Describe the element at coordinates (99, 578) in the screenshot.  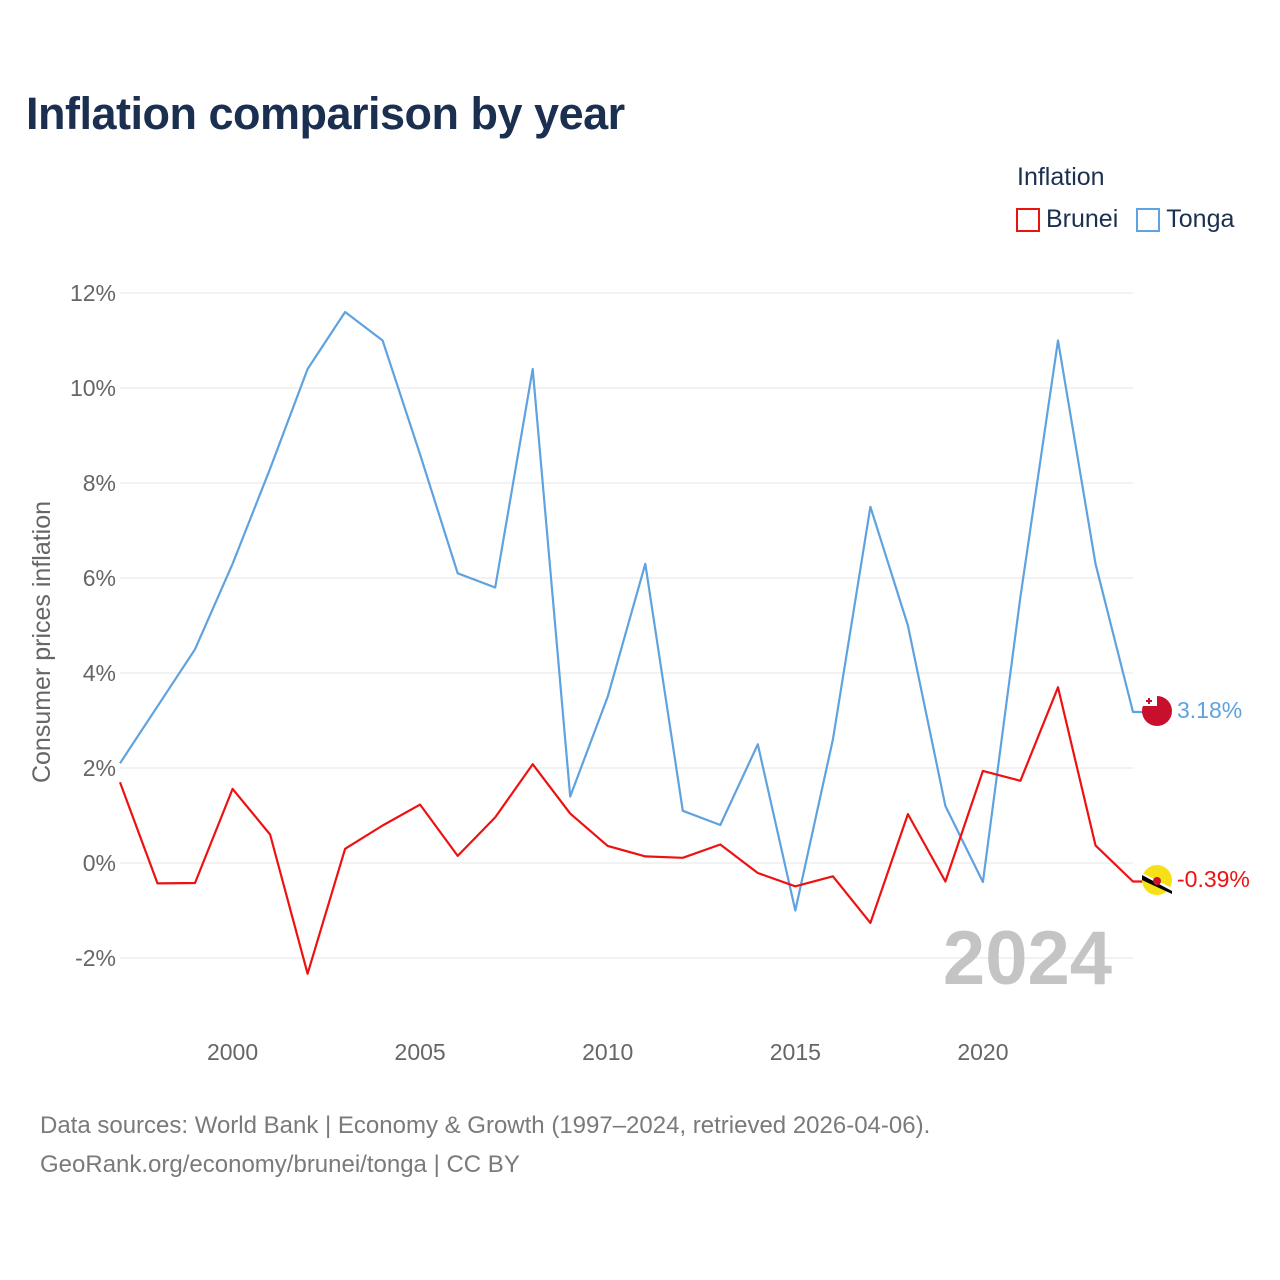
I see `y-tick-label: 6%` at that location.